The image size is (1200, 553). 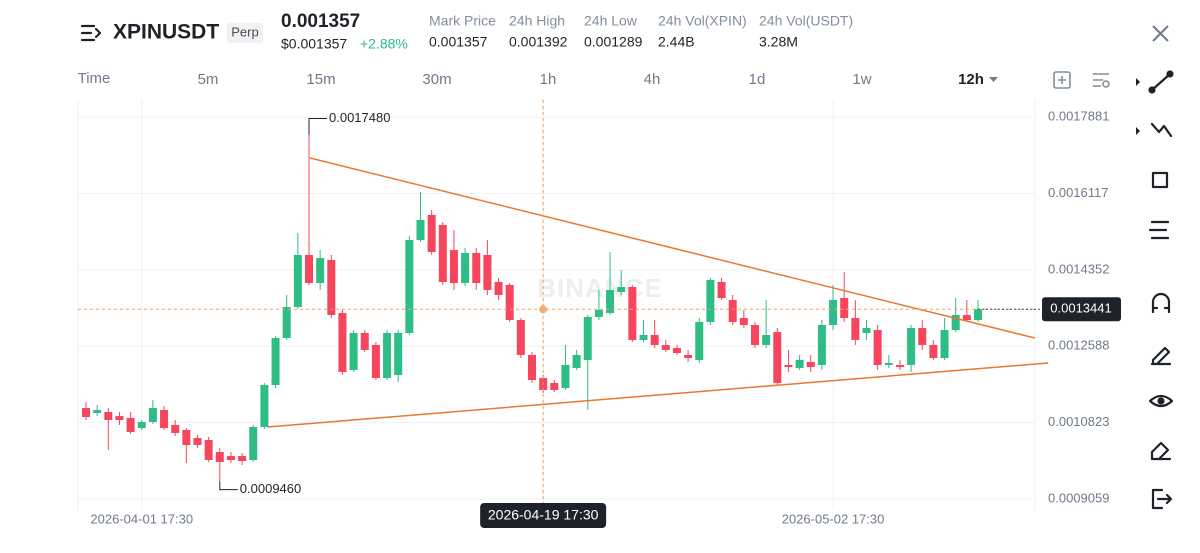 What do you see at coordinates (94, 78) in the screenshot?
I see `tab: Time` at bounding box center [94, 78].